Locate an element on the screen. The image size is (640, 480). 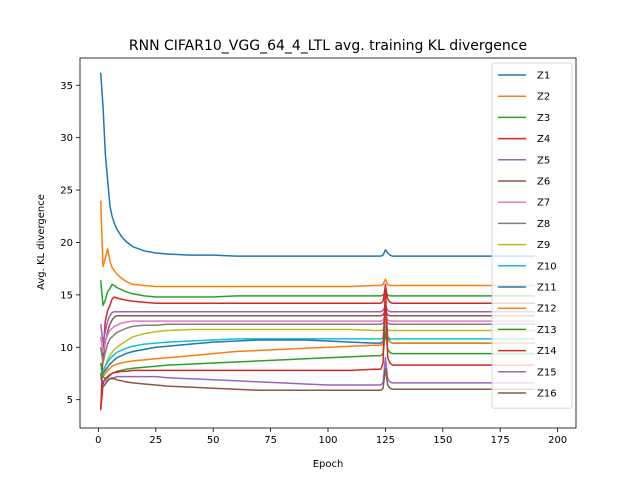
y-tick: 20 is located at coordinates (70, 243).